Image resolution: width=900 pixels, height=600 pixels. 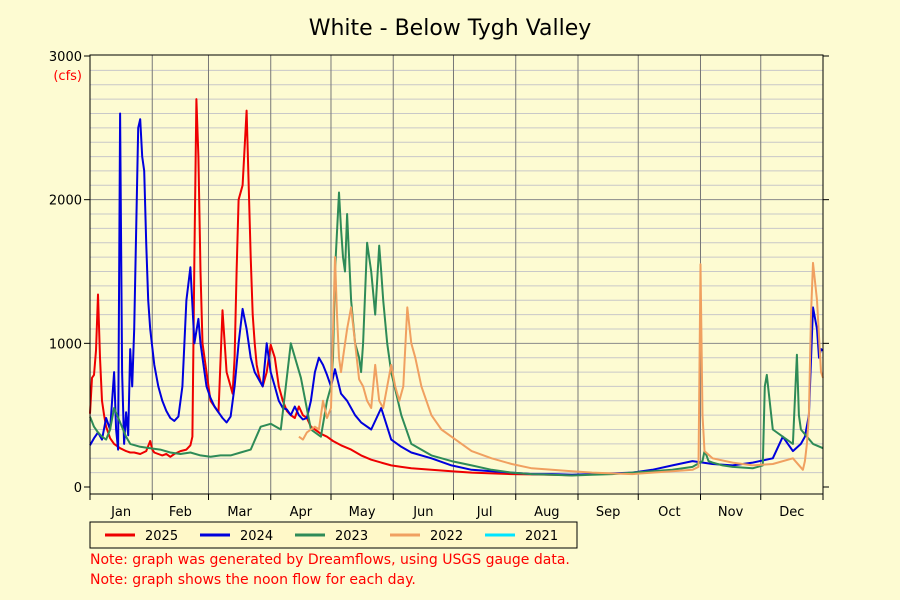 I want to click on legend: 2025 2024 2023 2022 2021, so click(x=333, y=535).